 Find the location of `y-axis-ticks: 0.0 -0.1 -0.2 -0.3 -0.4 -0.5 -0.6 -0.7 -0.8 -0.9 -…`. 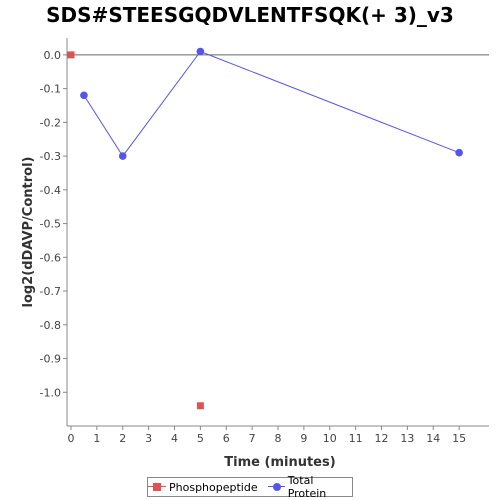

y-axis-ticks: 0.0 -0.1 -0.2 -0.3 -0.4 -0.5 -0.6 -0.7 -0.8 -0.9 -… is located at coordinates (53, 224).